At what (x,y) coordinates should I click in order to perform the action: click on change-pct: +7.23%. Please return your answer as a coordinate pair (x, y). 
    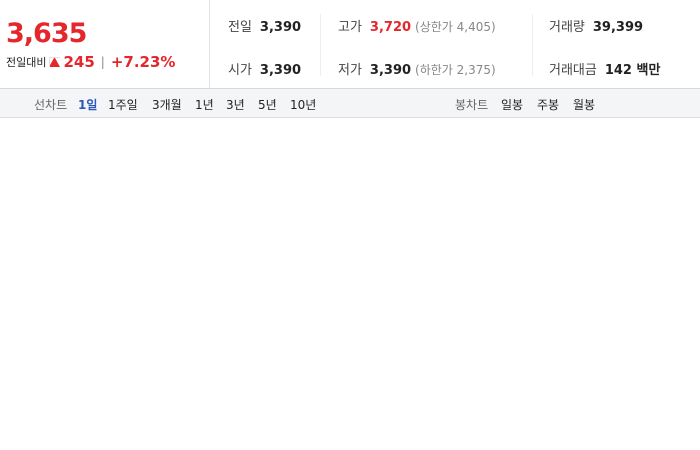
    Looking at the image, I should click on (143, 62).